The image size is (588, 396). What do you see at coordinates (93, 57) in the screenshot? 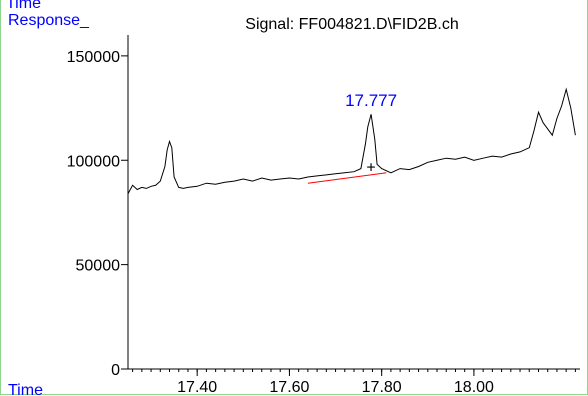
I see `y-tick-label: 150000` at bounding box center [93, 57].